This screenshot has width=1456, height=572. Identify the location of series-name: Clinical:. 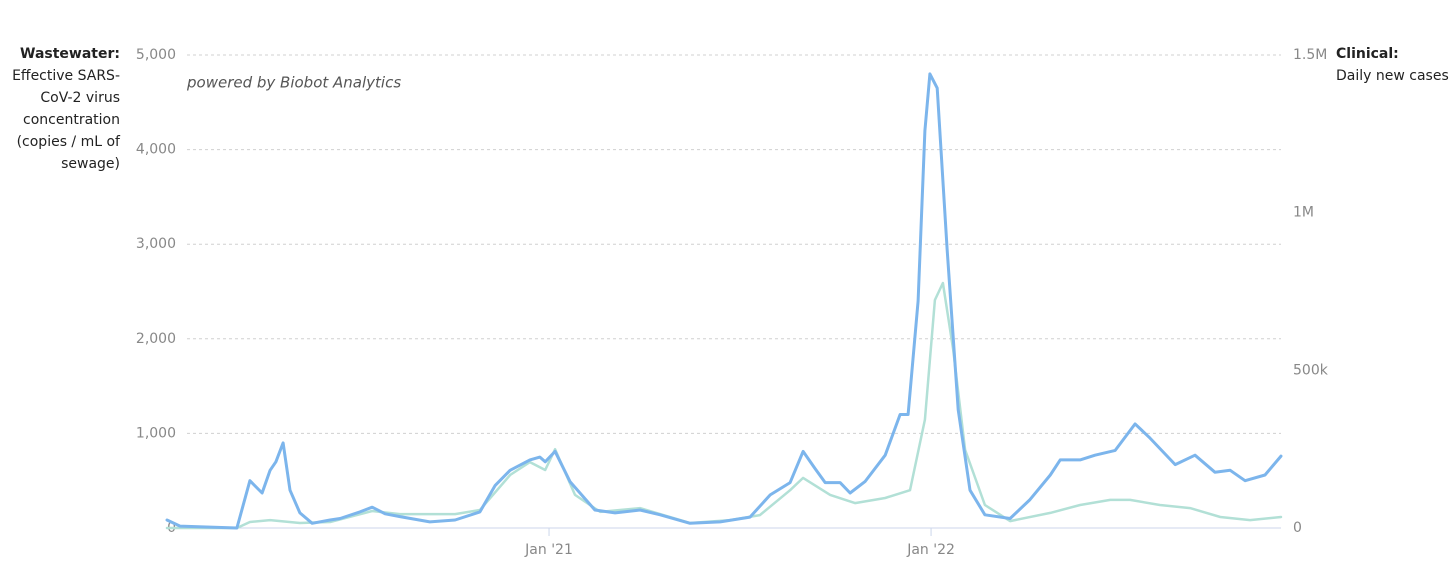
(1367, 54).